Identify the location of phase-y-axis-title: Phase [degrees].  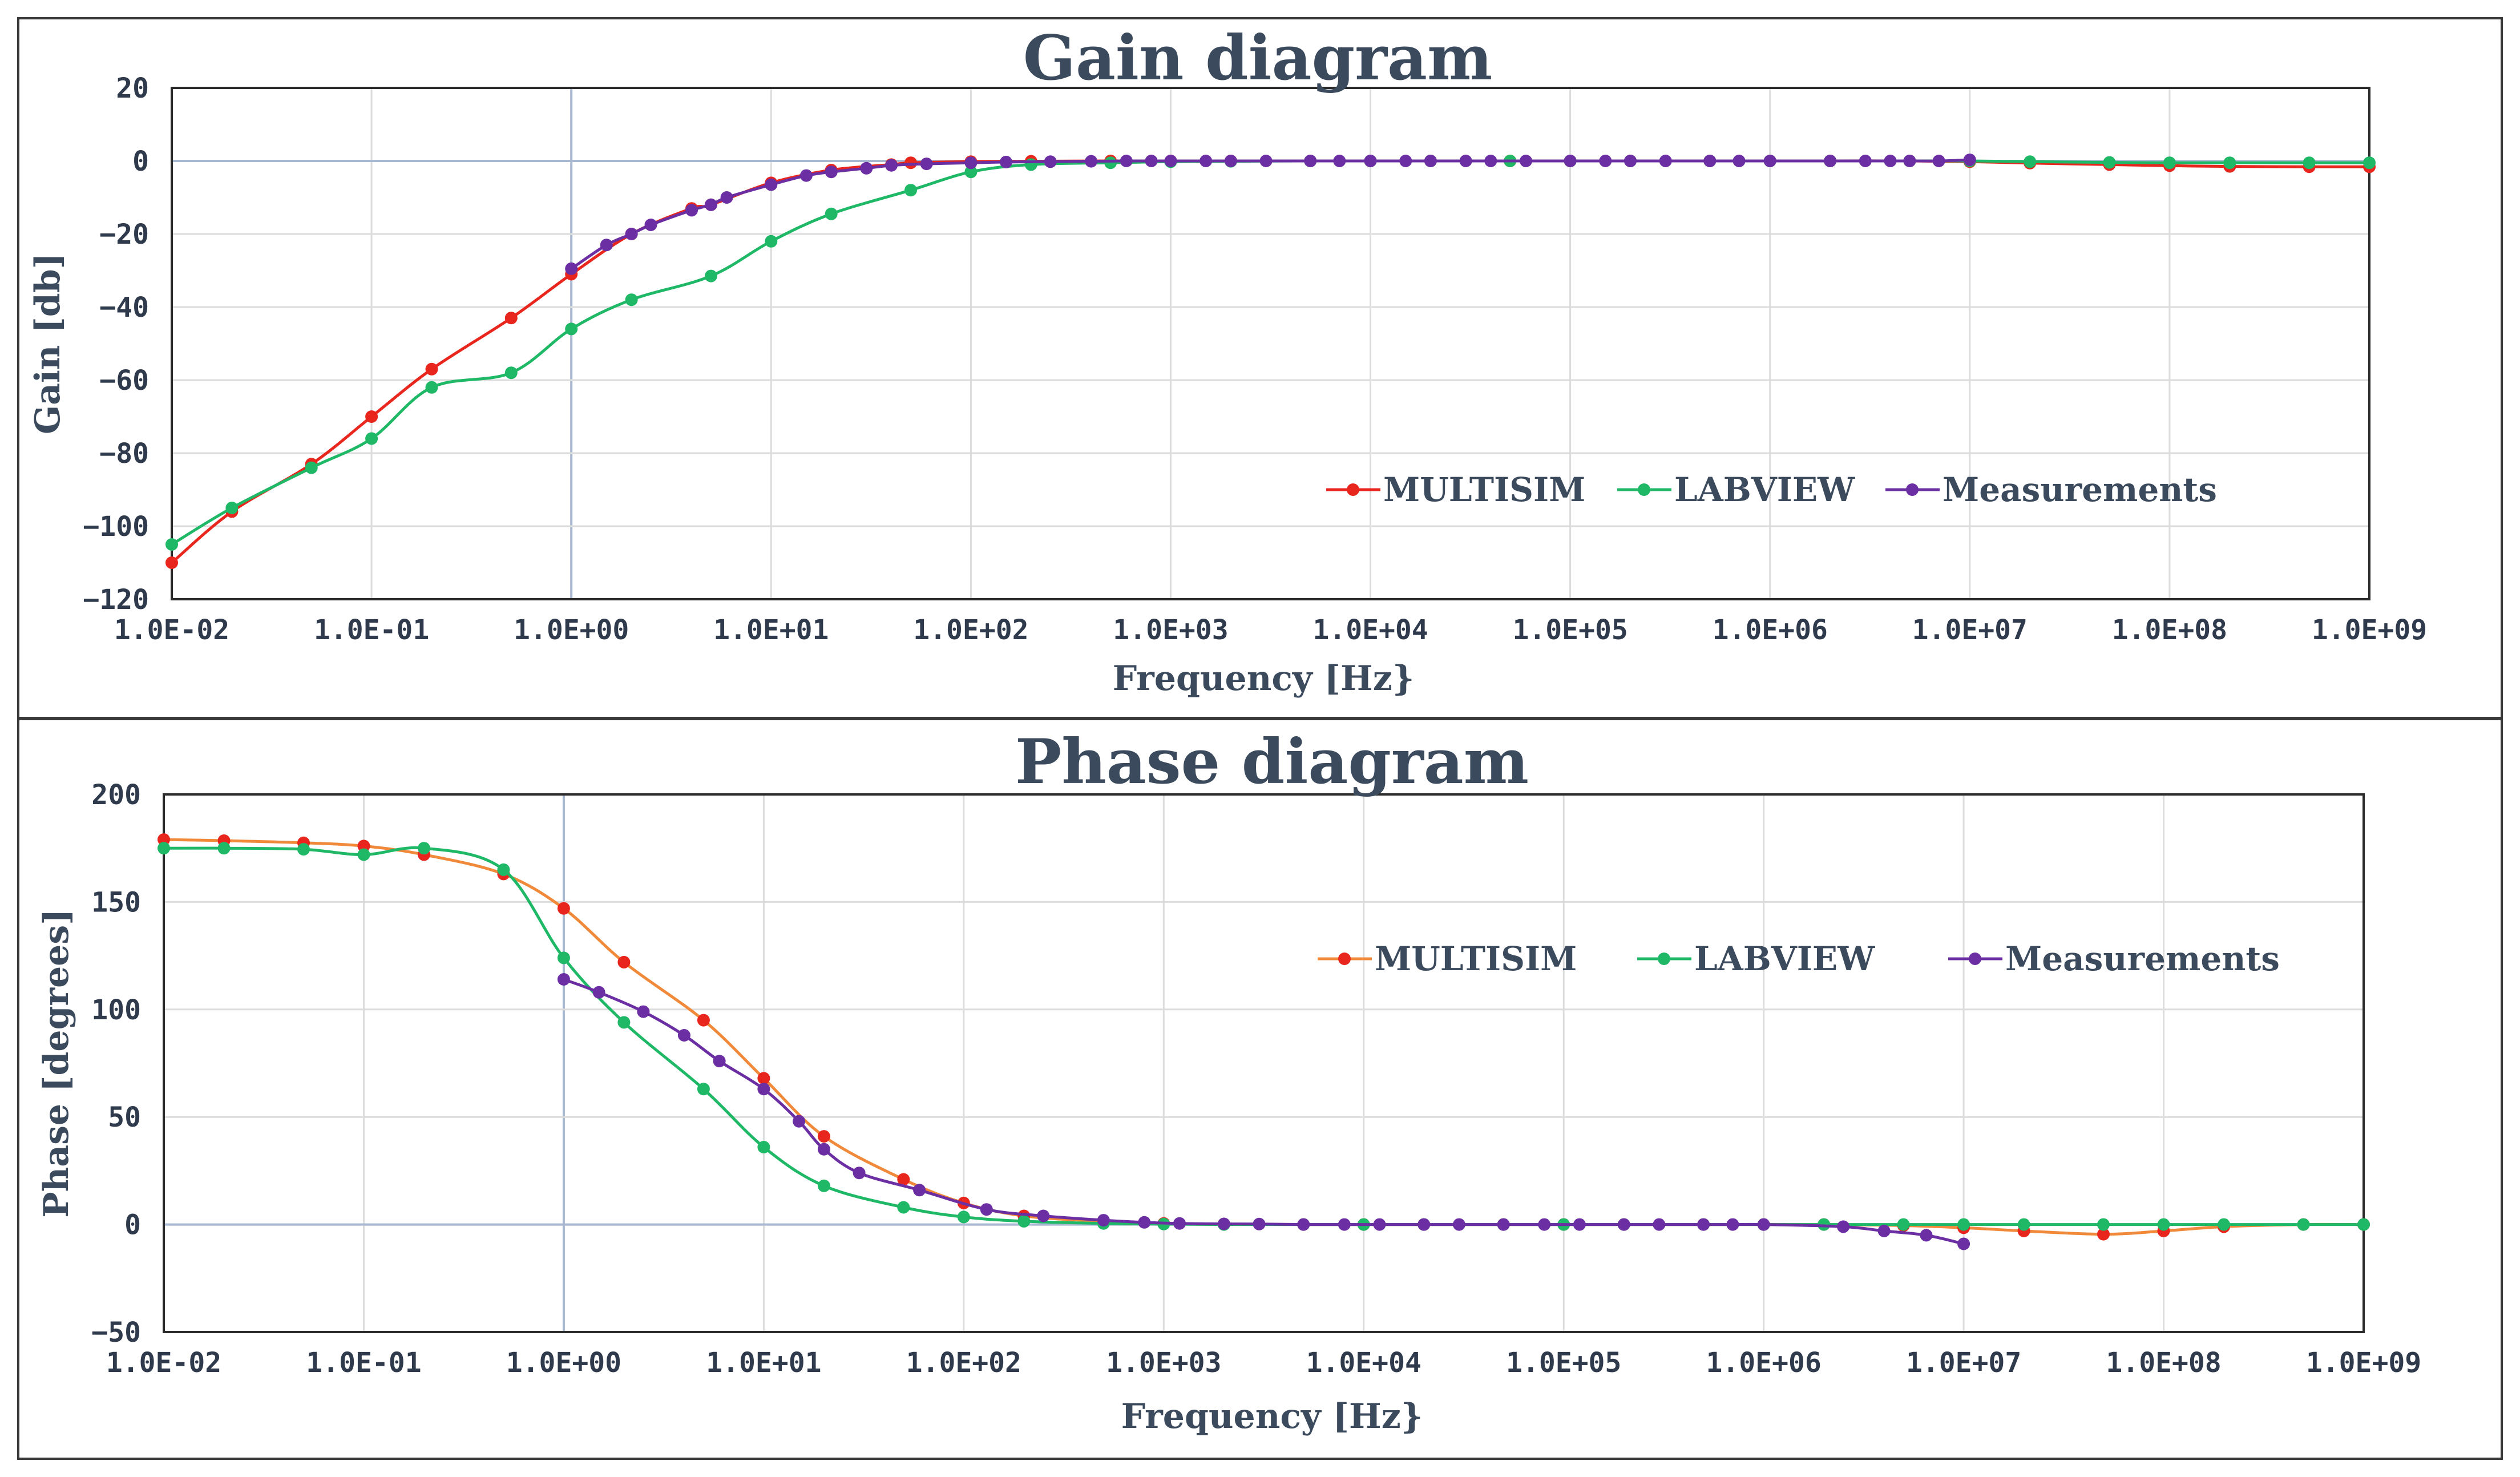
(56, 1063).